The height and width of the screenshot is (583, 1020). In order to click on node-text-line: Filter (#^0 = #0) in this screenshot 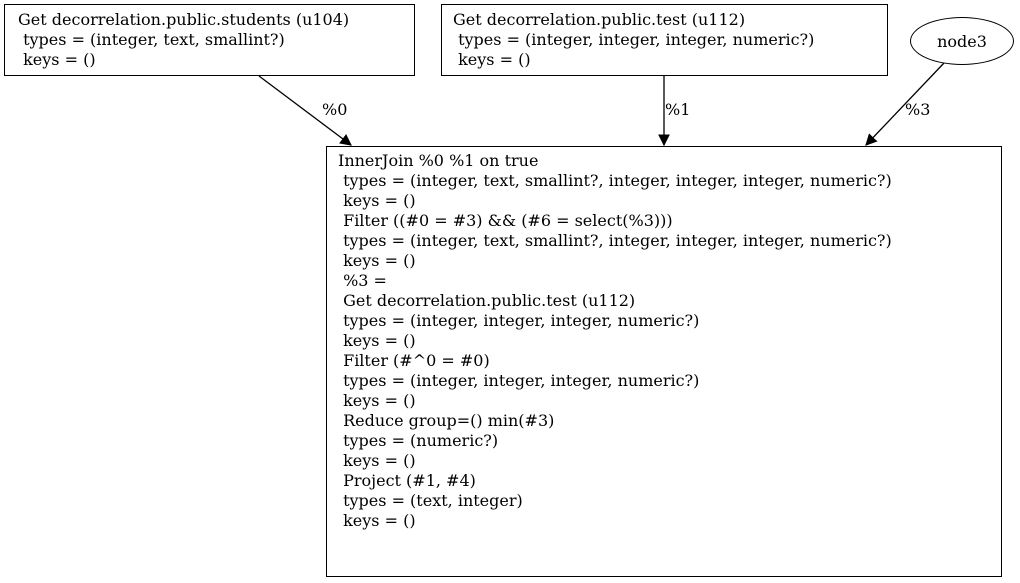, I will do `click(414, 360)`.